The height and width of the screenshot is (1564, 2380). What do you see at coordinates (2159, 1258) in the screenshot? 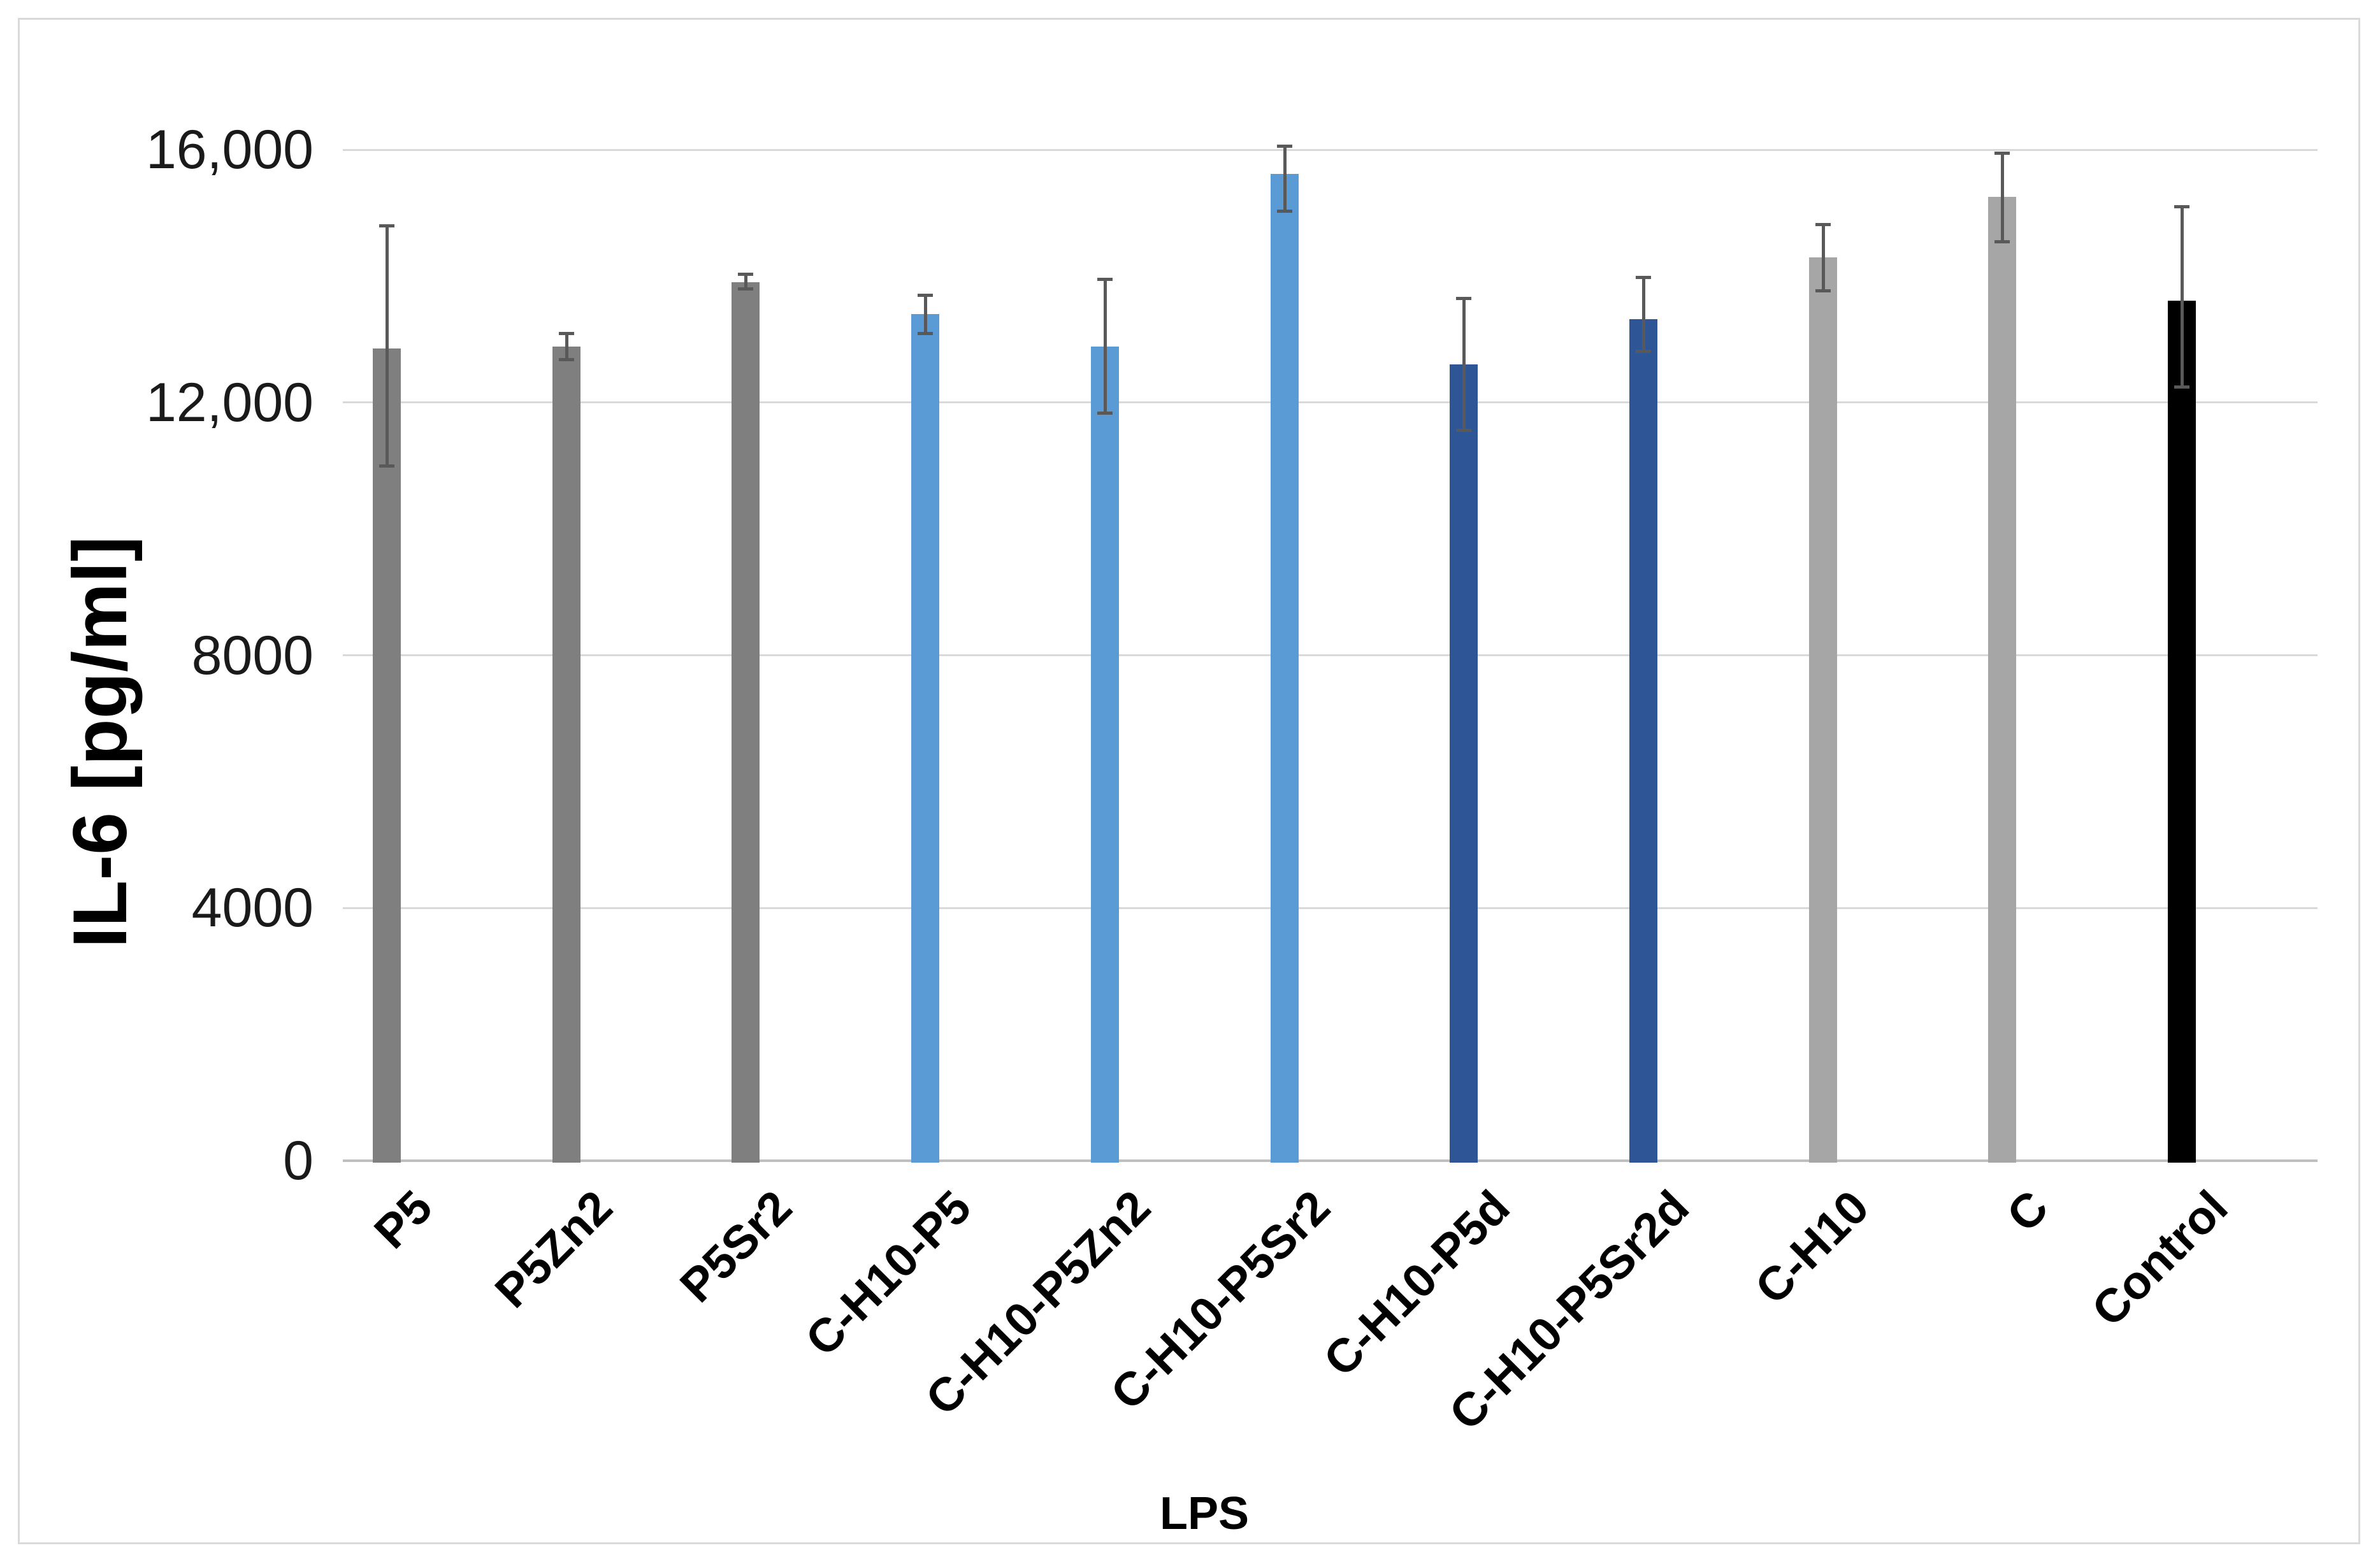
I see `x-tick-label: Control` at bounding box center [2159, 1258].